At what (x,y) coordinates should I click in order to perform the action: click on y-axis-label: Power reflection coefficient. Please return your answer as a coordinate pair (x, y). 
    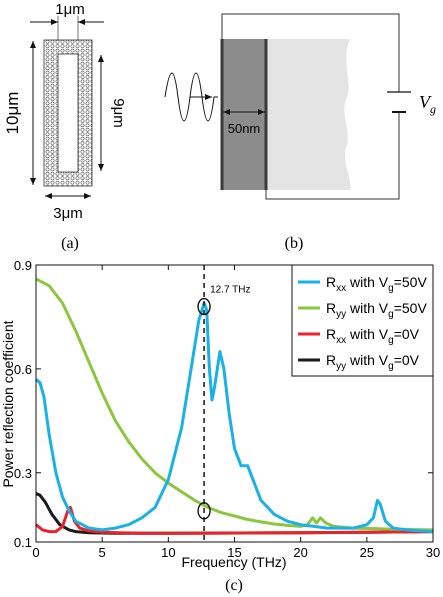
    Looking at the image, I should click on (8, 403).